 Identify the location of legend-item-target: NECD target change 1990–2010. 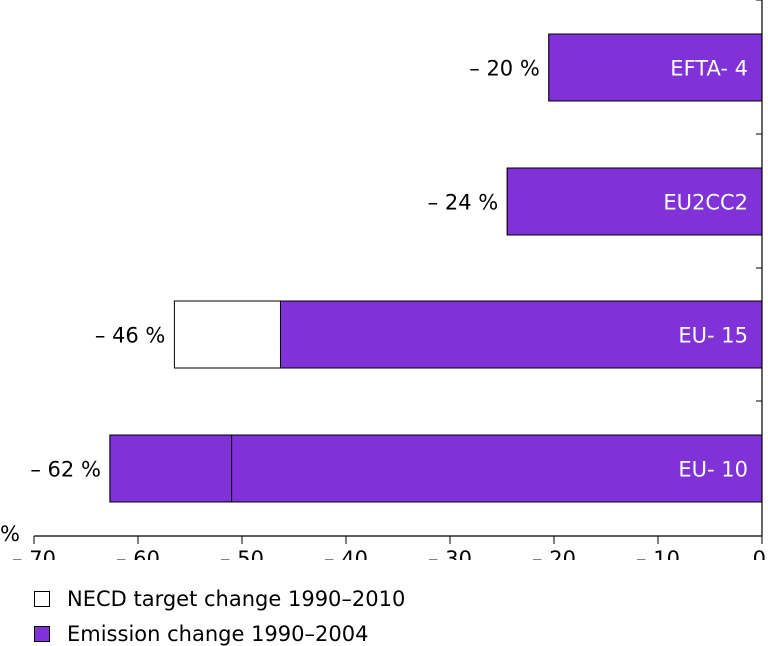
(219, 599).